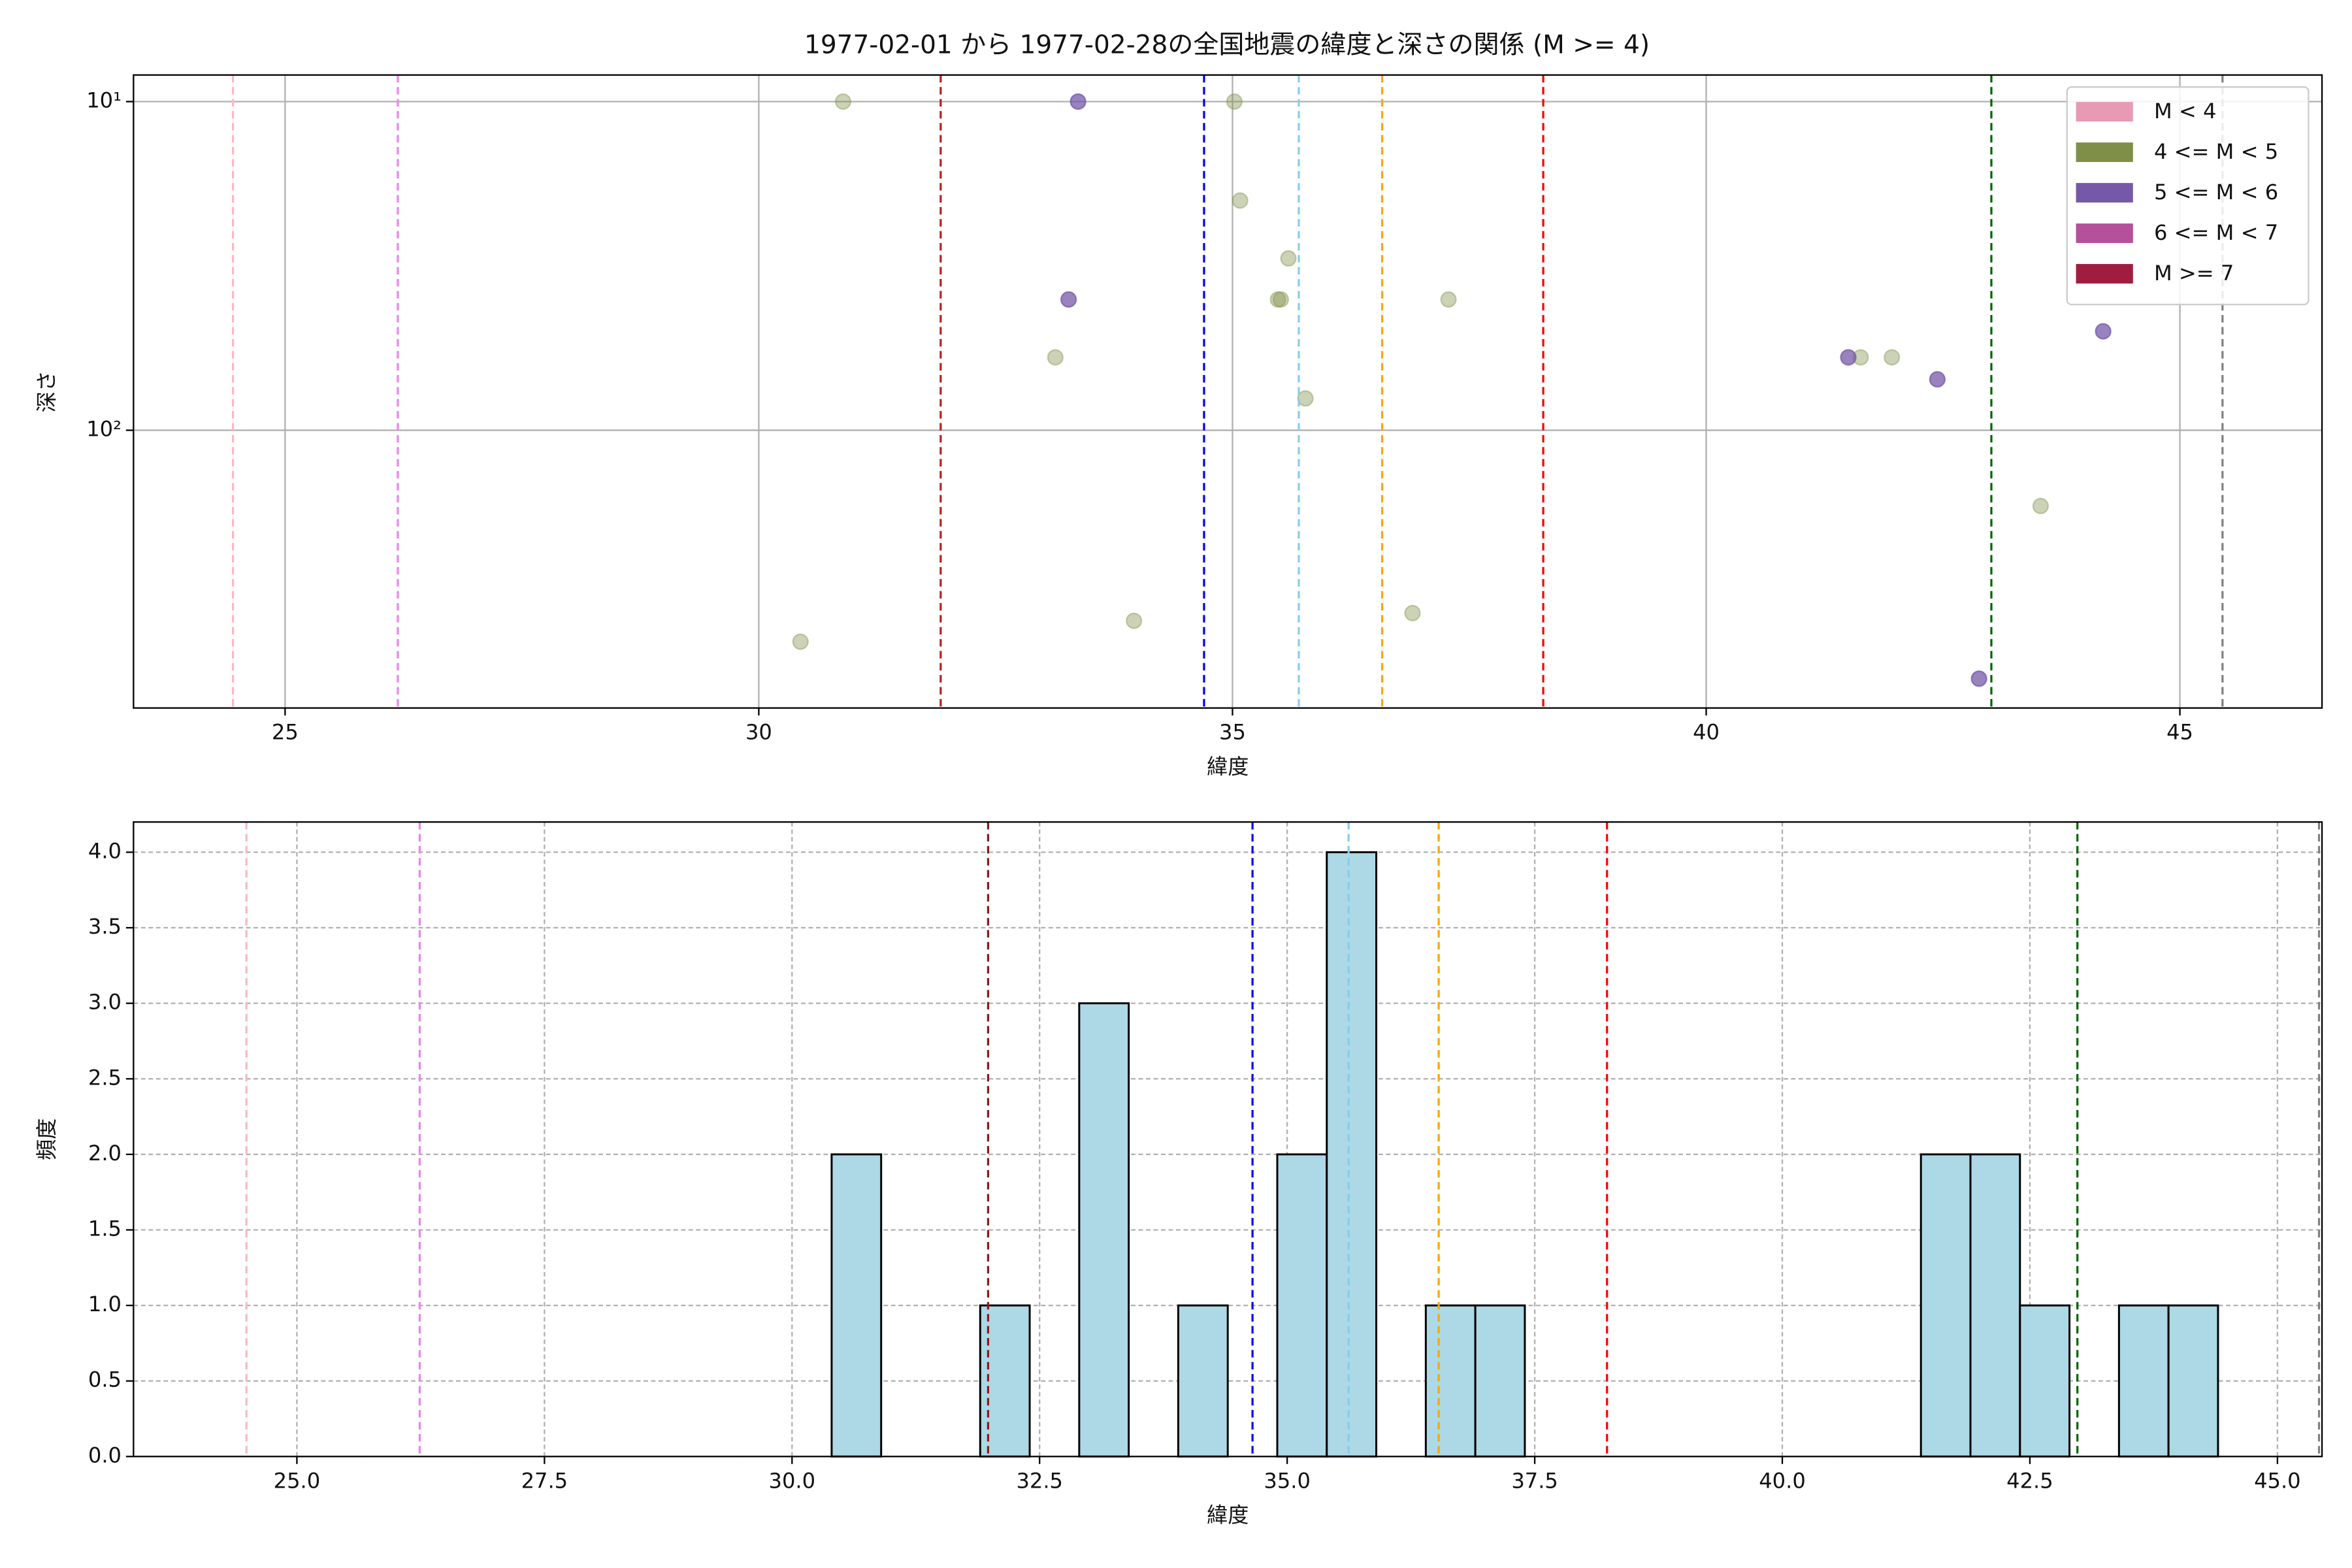 This screenshot has width=2352, height=1568. I want to click on y-tick-label: 2.5, so click(105, 1077).